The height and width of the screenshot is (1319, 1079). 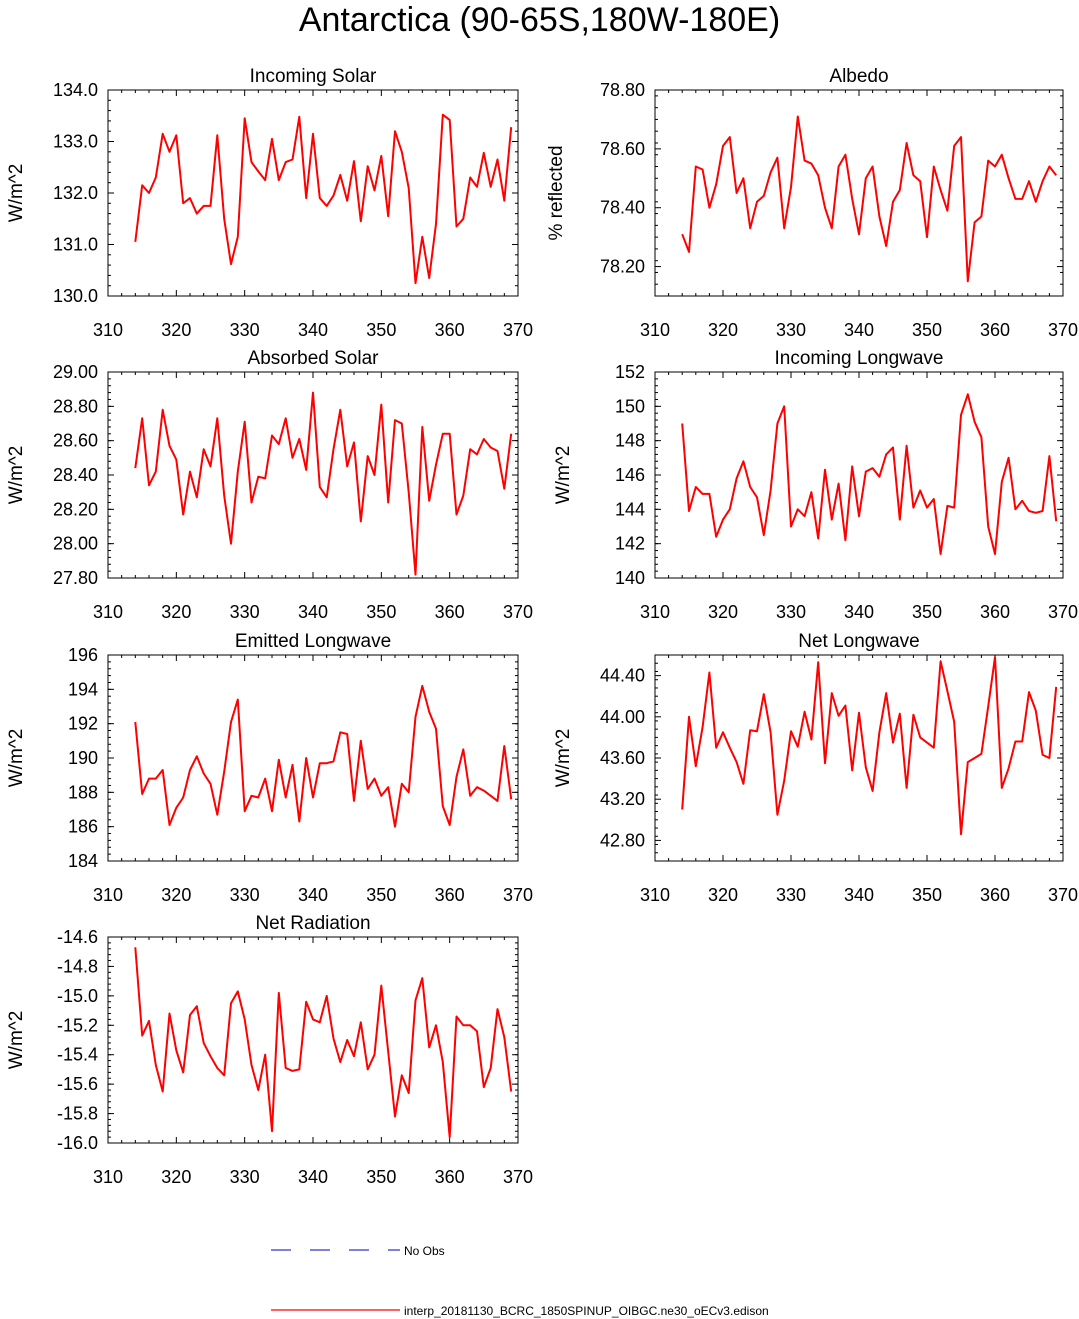 What do you see at coordinates (859, 358) in the screenshot?
I see `panel-title: Incoming Longwave` at bounding box center [859, 358].